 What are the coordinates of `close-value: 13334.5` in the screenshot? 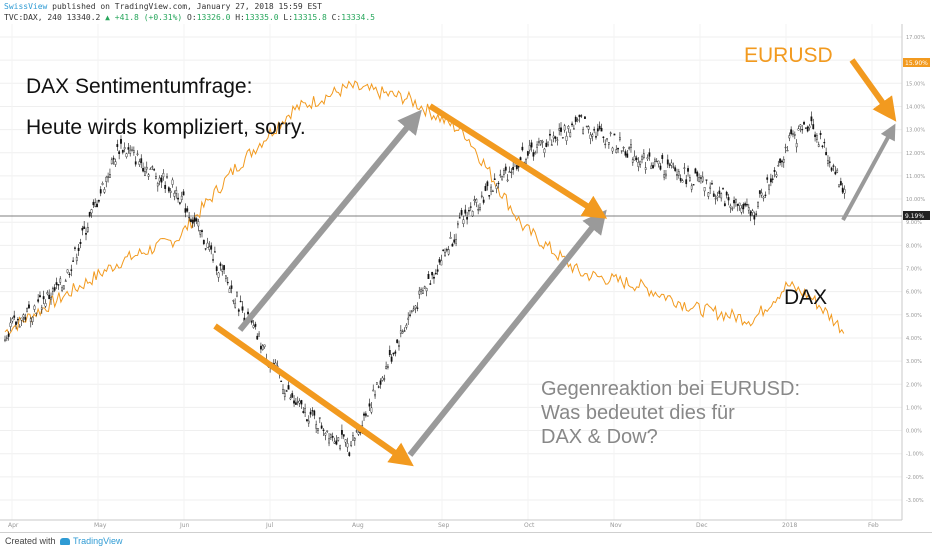 It's located at (358, 17).